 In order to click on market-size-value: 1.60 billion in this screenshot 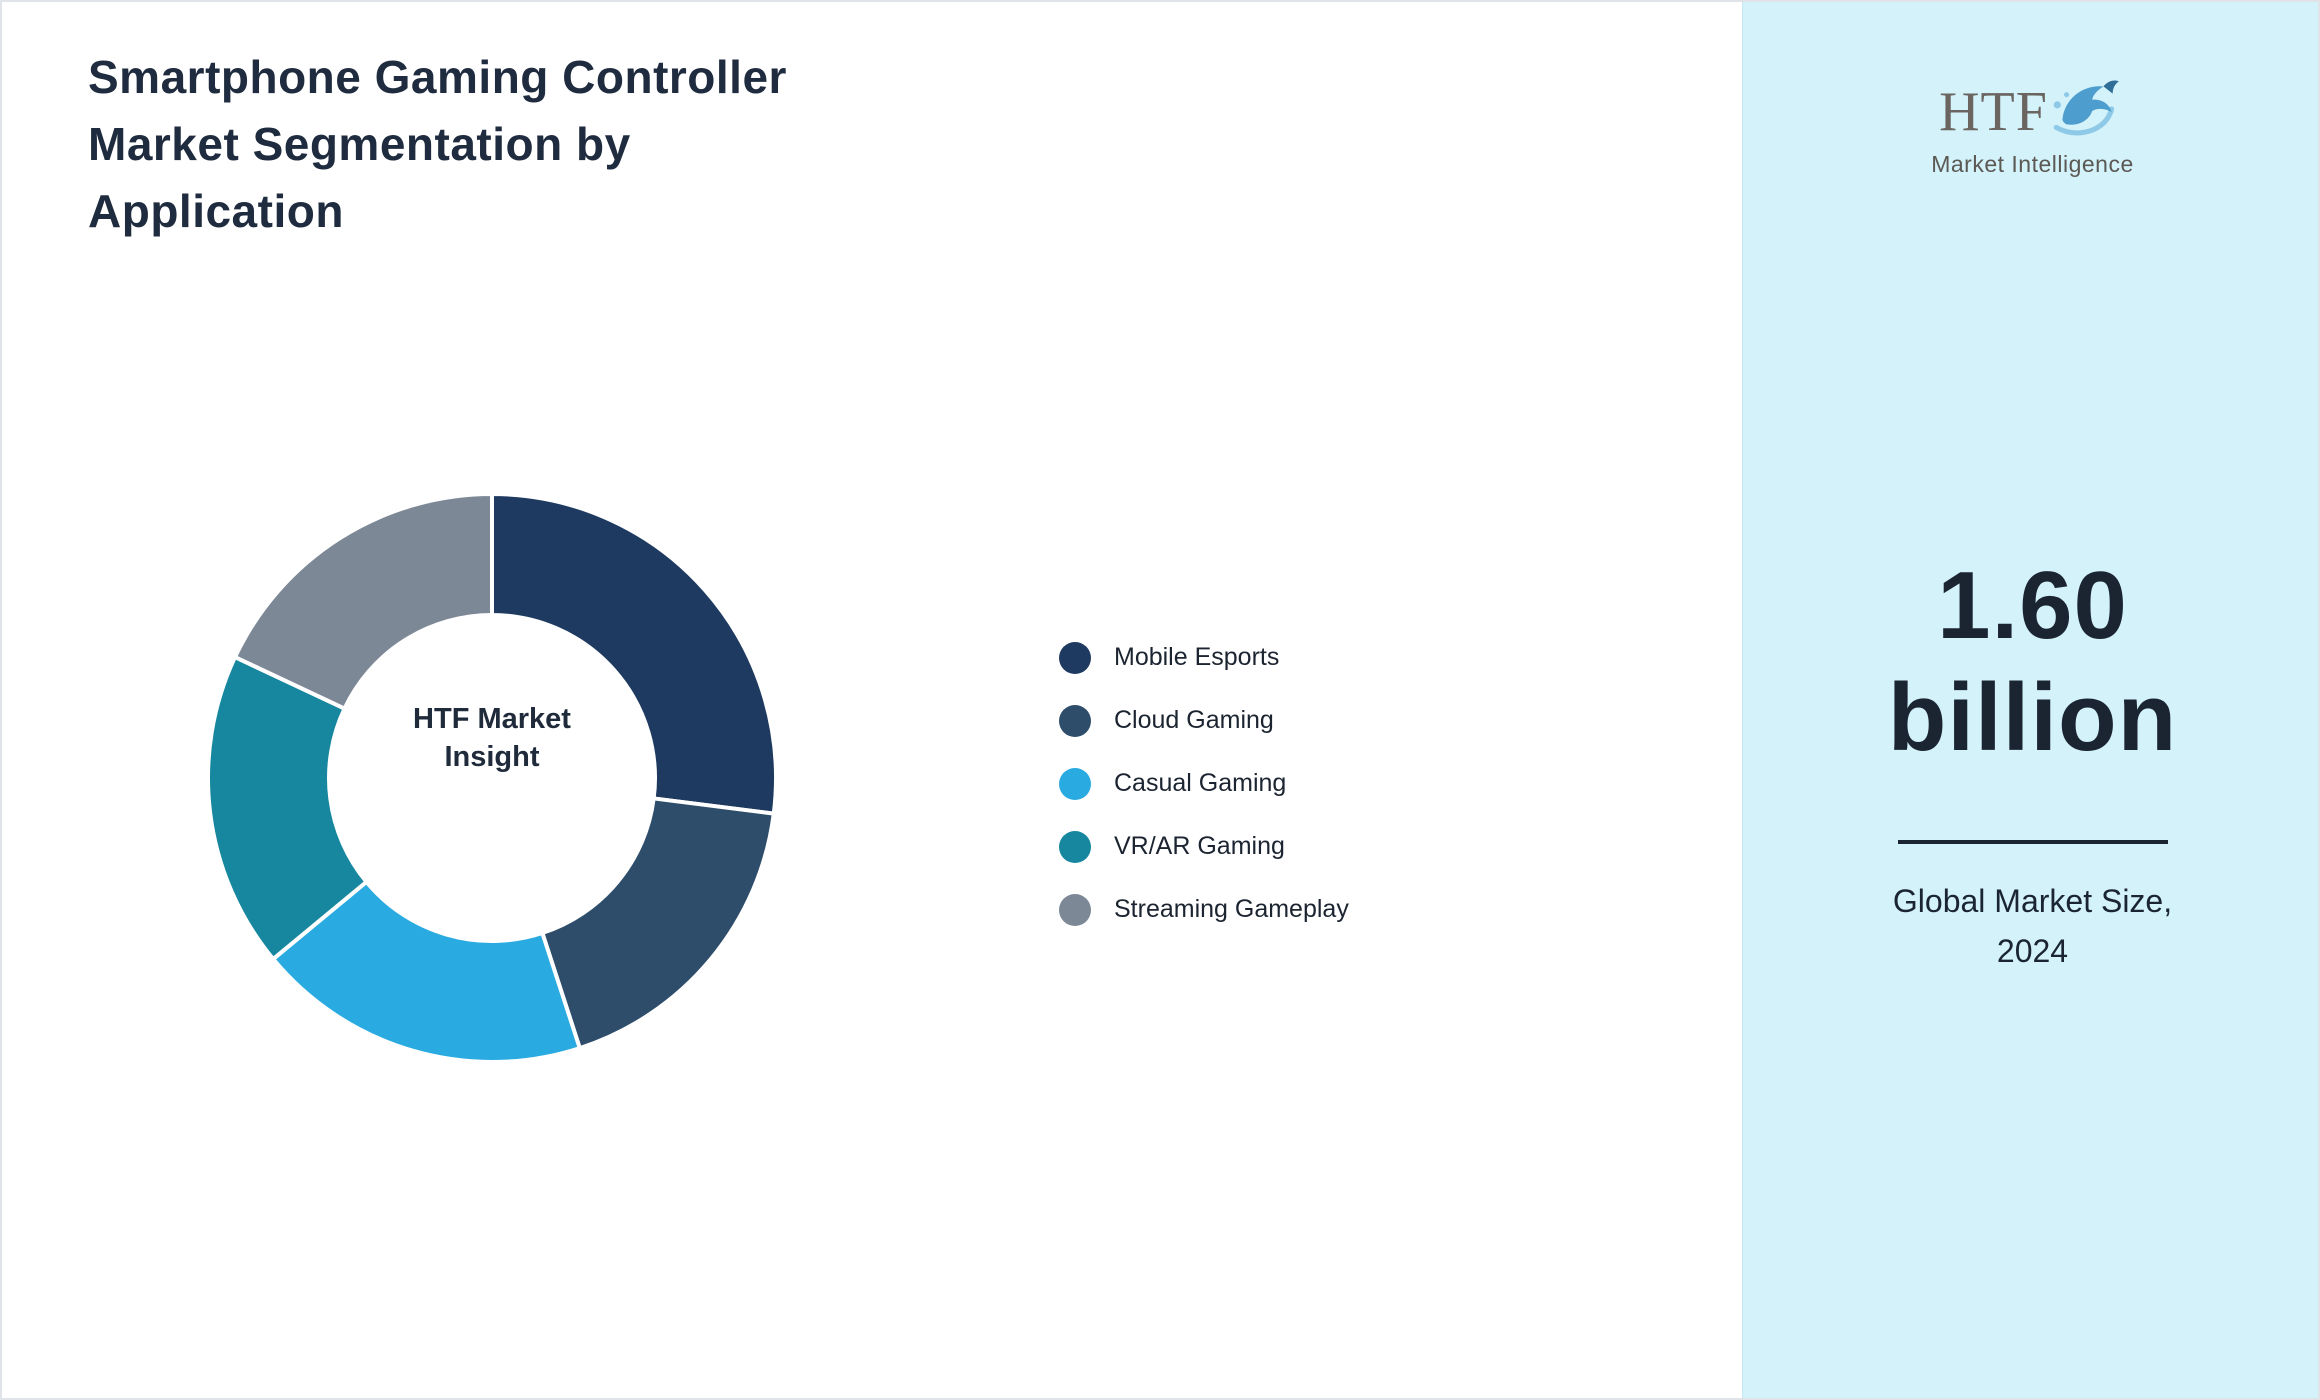, I will do `click(2030, 662)`.